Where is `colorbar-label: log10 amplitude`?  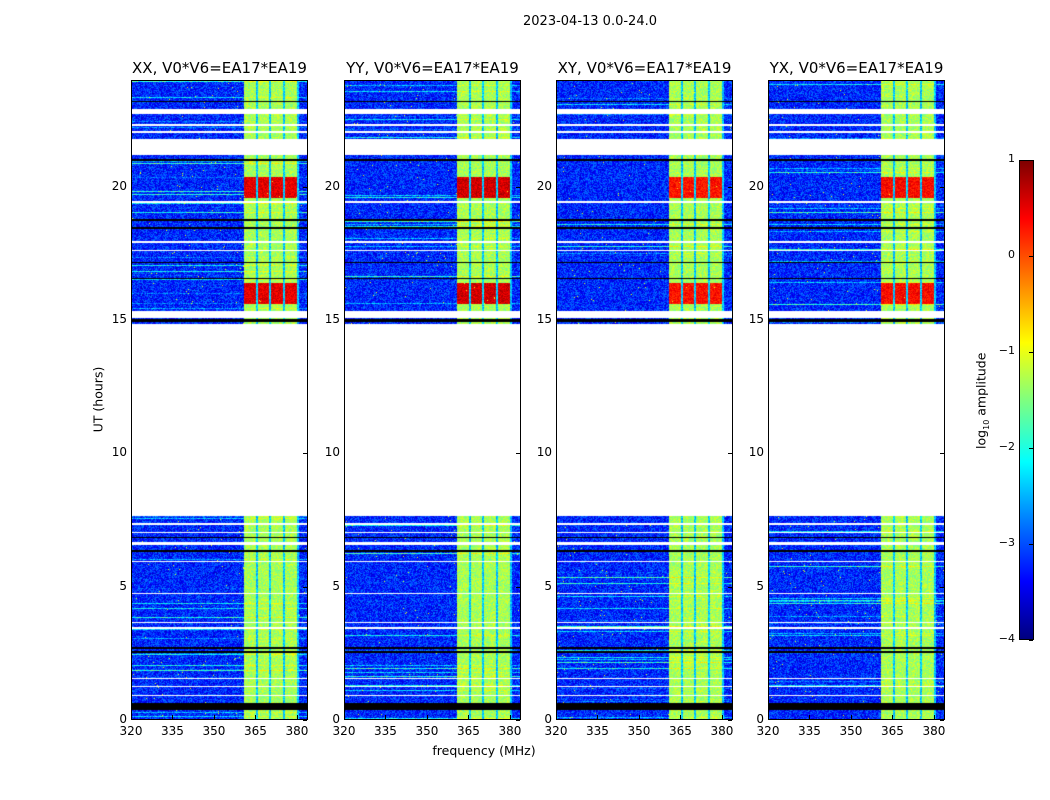
colorbar-label: log10 amplitude is located at coordinates (982, 400).